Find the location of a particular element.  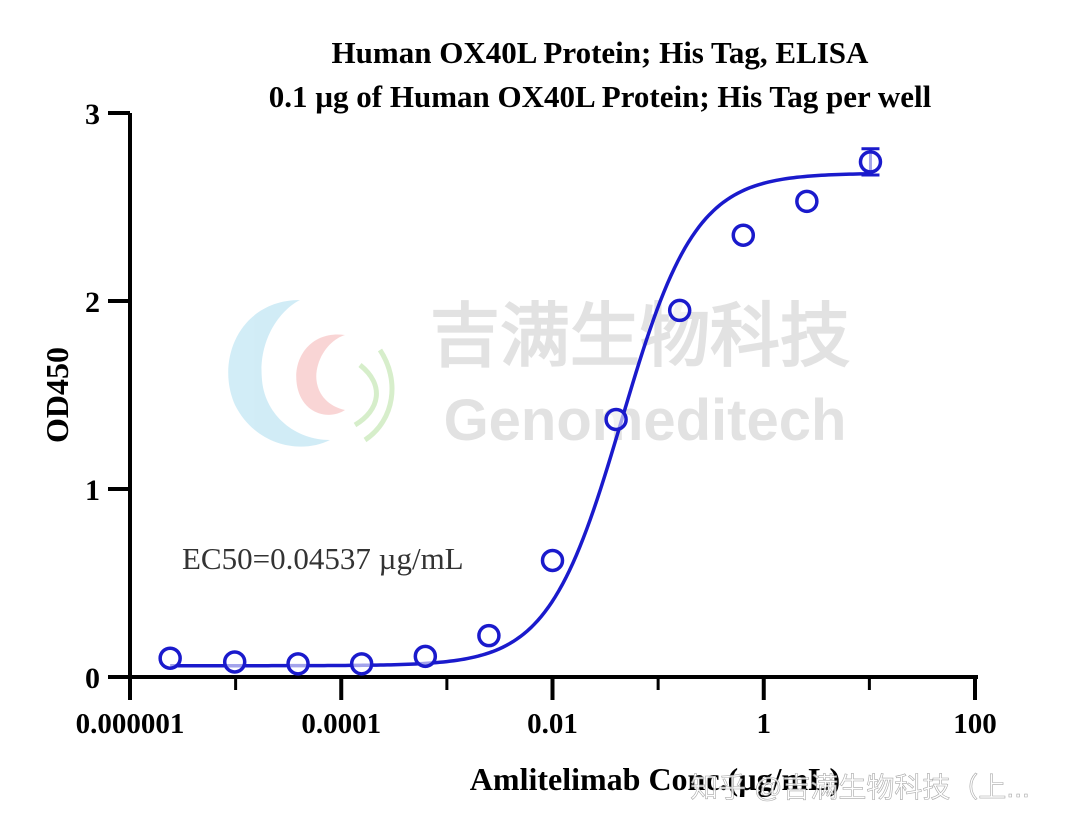

chart-title: Human OX40L Protein; His Tag, ELISA is located at coordinates (600, 52).